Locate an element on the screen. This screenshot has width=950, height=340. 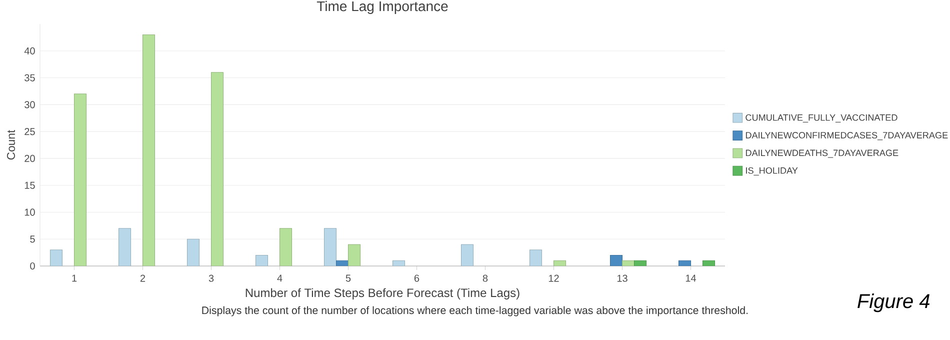
y-tick-label: 20 is located at coordinates (29, 158).